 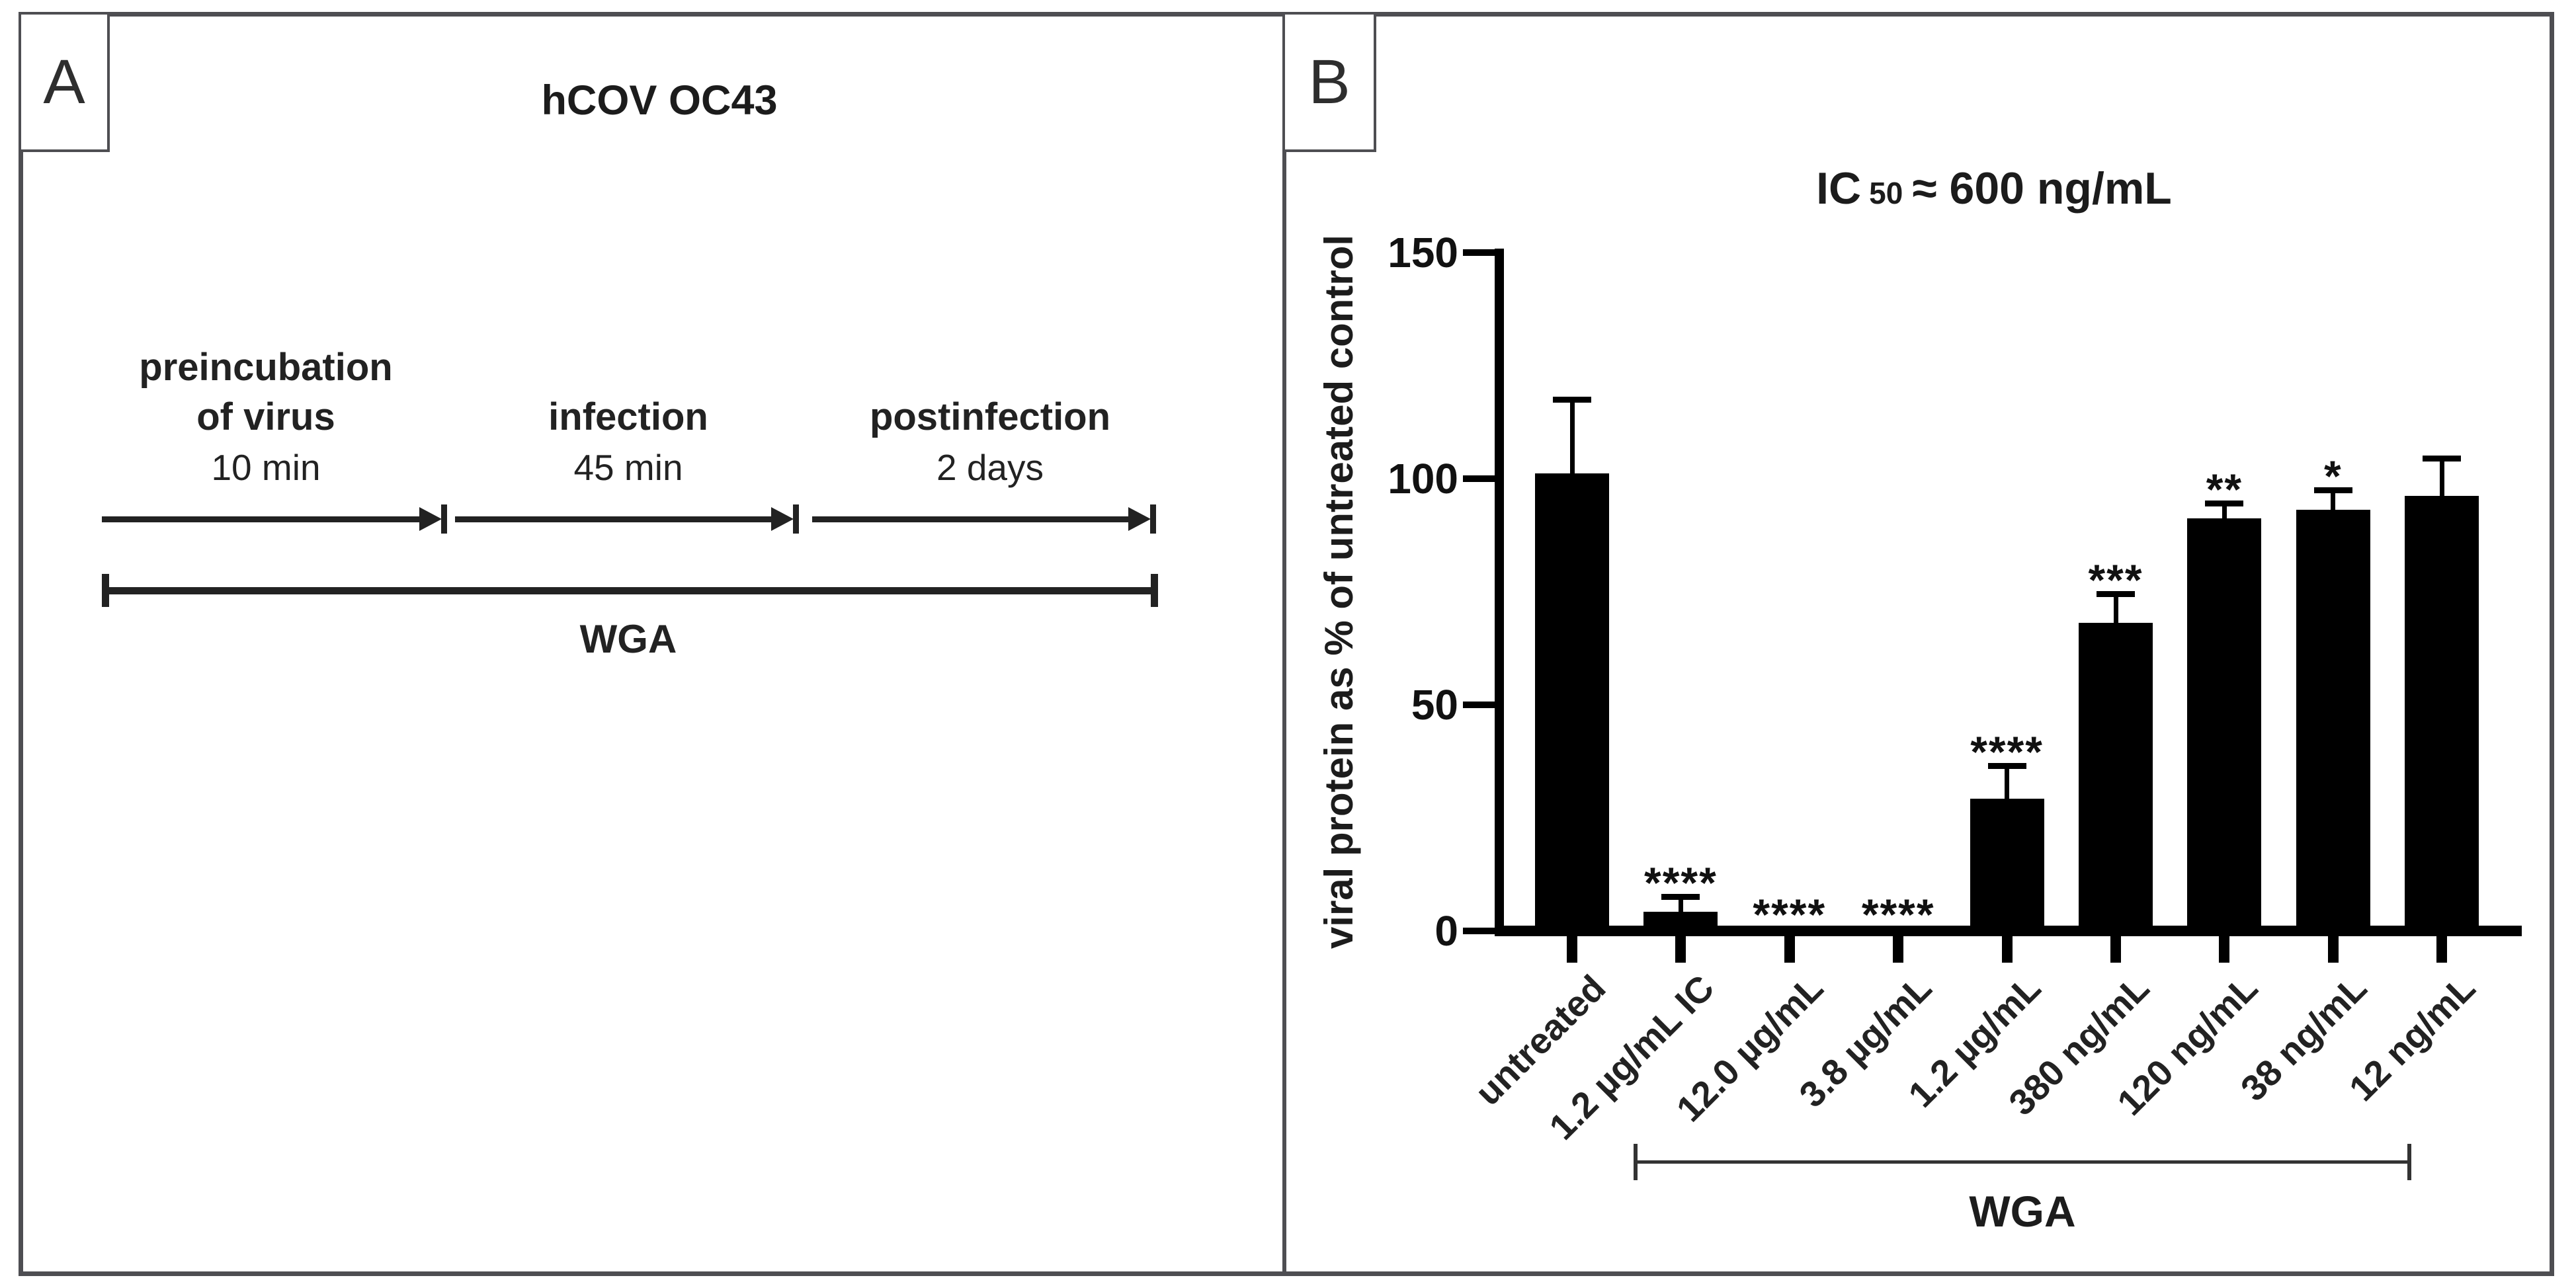 What do you see at coordinates (2409, 1162) in the screenshot?
I see `bracket-right-cap` at bounding box center [2409, 1162].